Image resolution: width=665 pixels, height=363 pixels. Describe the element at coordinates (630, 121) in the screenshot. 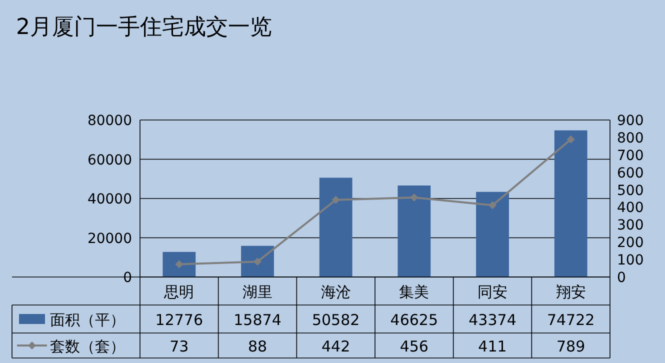

I see `y2-tick-label: 900` at that location.